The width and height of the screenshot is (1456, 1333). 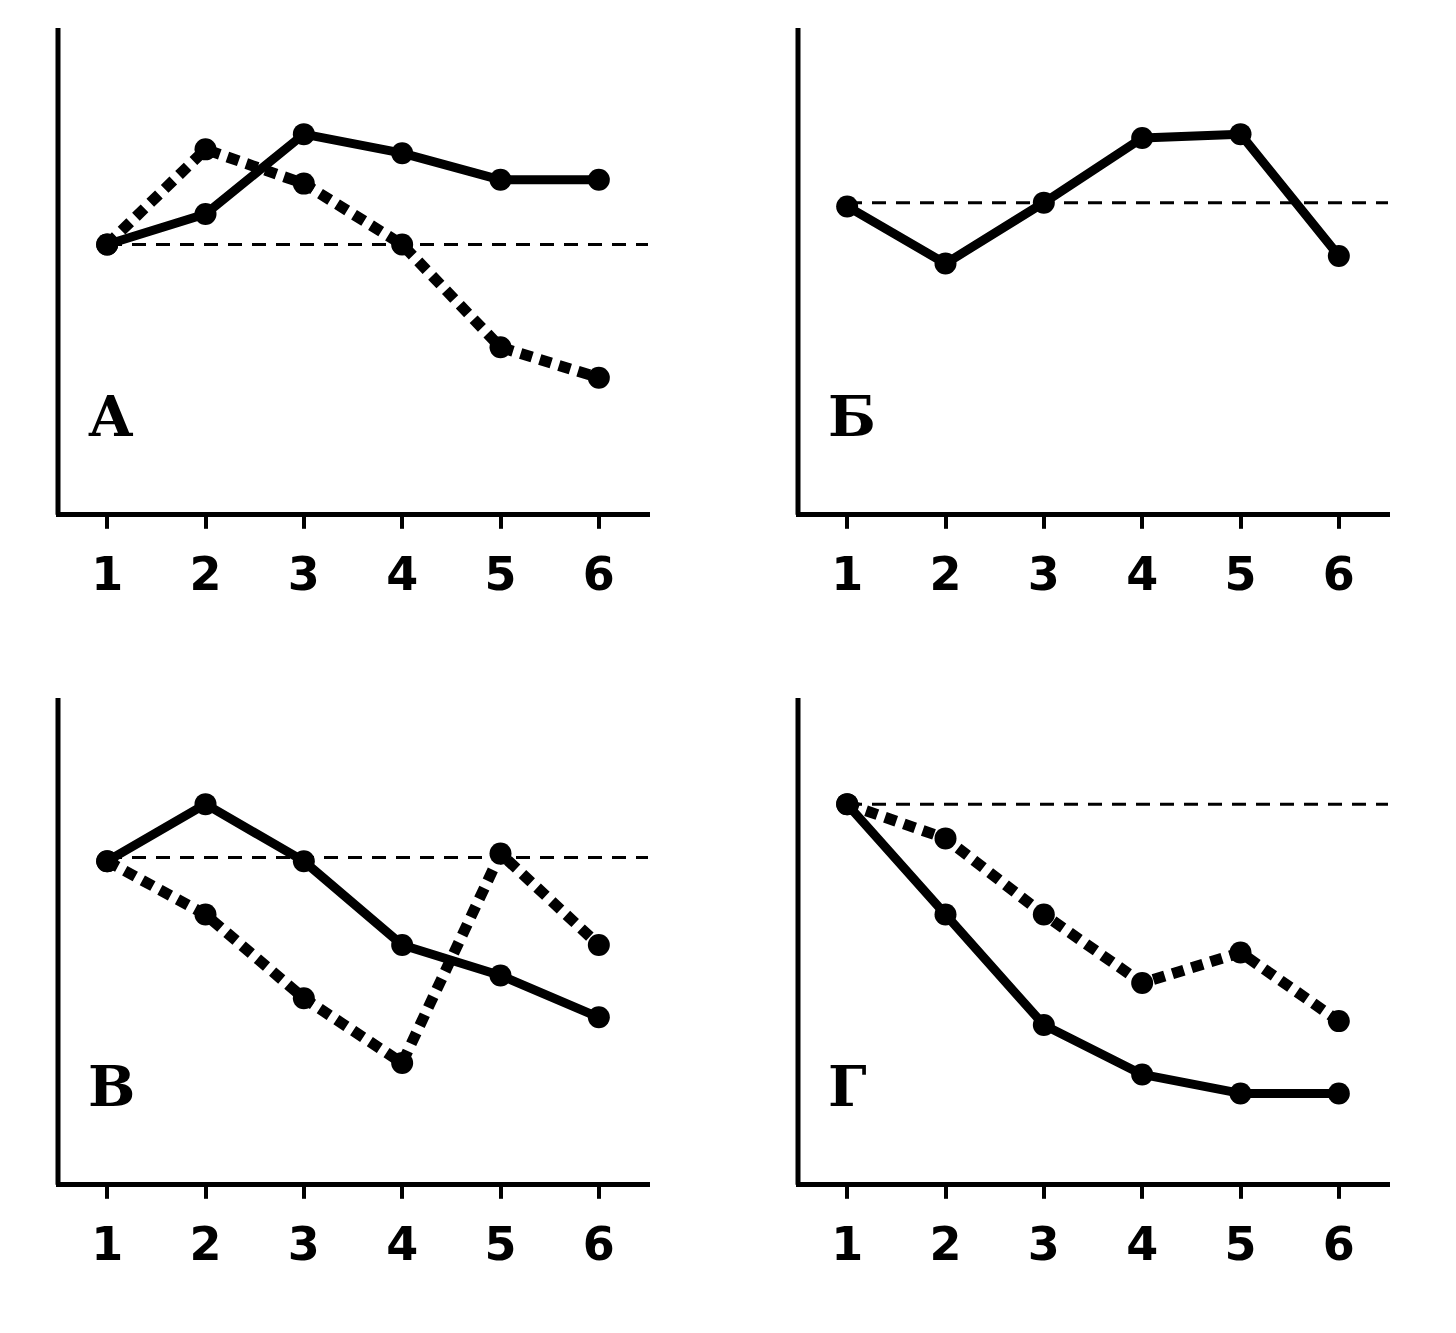 I want to click on annotation: Б, so click(x=852, y=416).